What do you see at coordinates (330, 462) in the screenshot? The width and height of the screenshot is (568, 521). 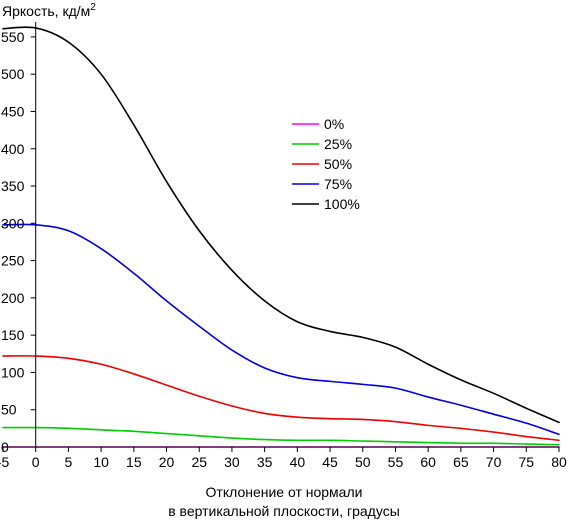 I see `x-tick-label: 45` at bounding box center [330, 462].